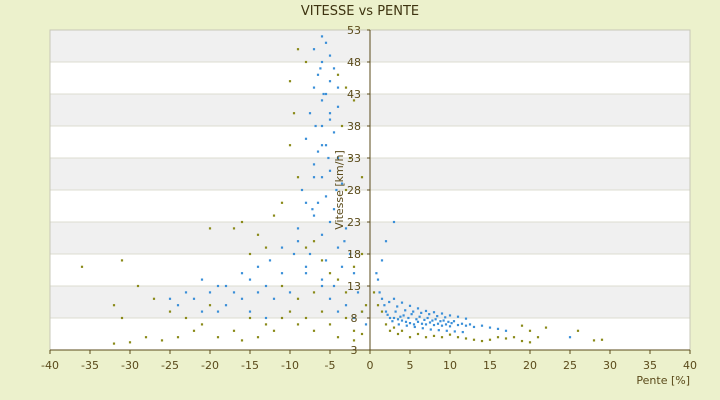 The image size is (720, 400). I want to click on x-tick-label: 25, so click(570, 365).